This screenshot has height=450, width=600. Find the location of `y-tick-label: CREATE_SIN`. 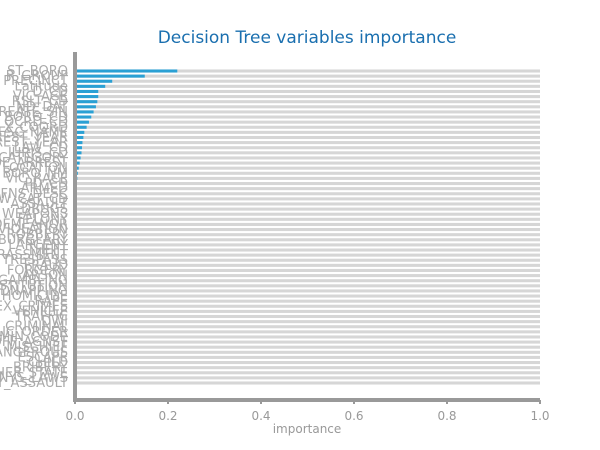

y-tick-label: CREATE_SIN is located at coordinates (34, 112).